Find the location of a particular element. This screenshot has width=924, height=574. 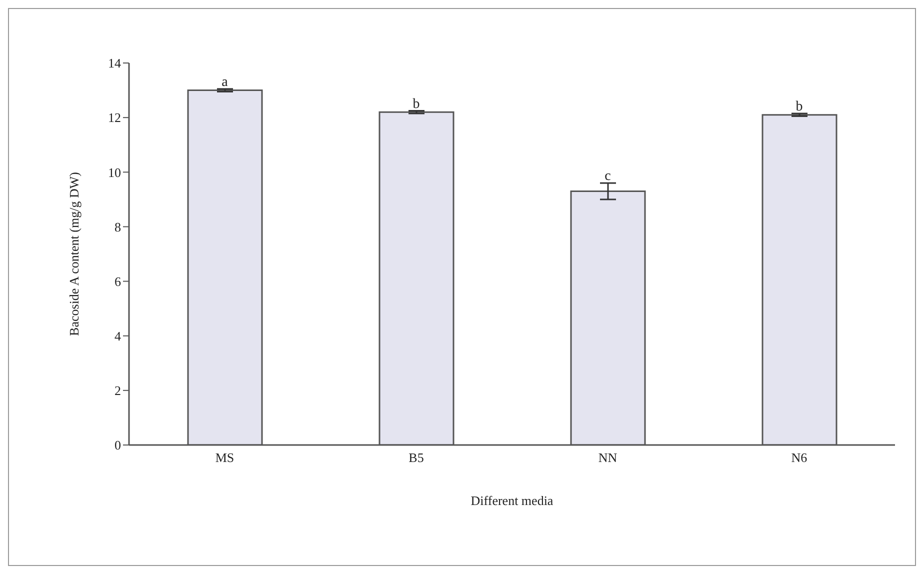

annotation: c is located at coordinates (607, 176).